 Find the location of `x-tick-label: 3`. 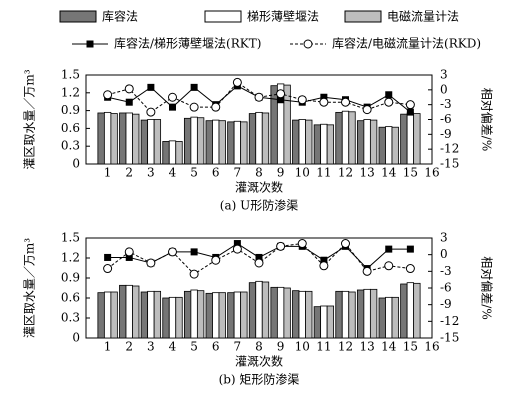

x-tick-label: 3 is located at coordinates (151, 347).